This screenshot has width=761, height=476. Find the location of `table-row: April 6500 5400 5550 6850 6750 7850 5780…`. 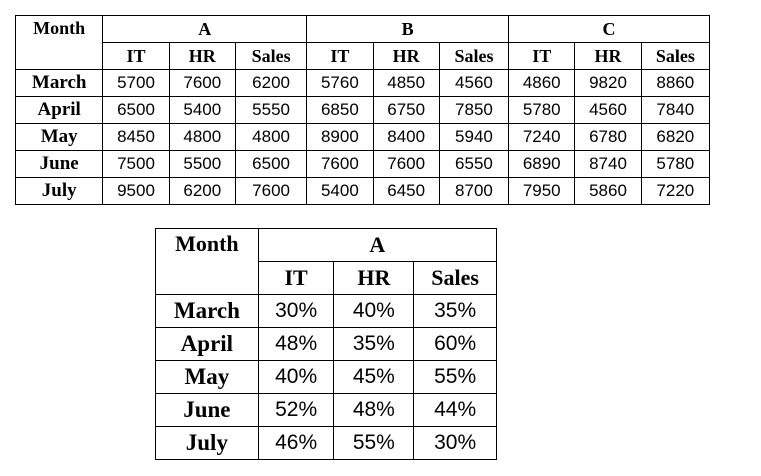

table-row: April 6500 5400 5550 6850 6750 7850 5780… is located at coordinates (362, 110).